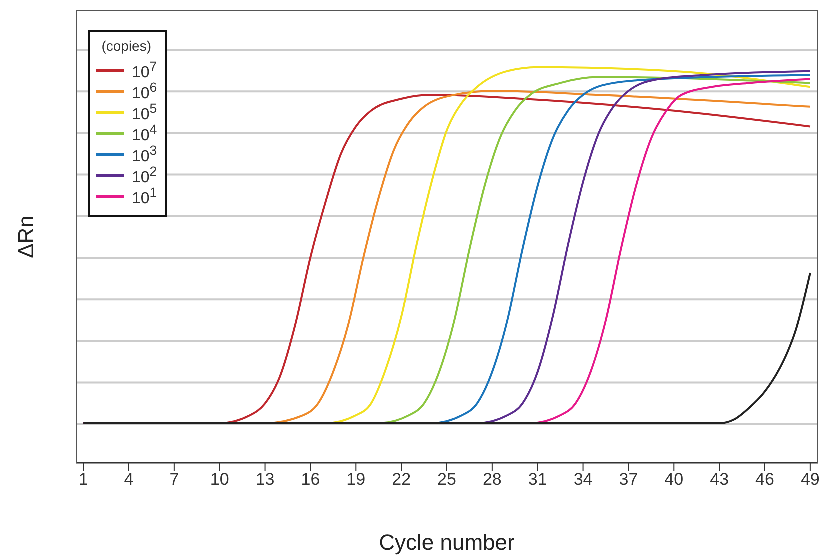 The image size is (821, 558). What do you see at coordinates (145, 112) in the screenshot?
I see `legend-label: 10$^{5}$` at bounding box center [145, 112].